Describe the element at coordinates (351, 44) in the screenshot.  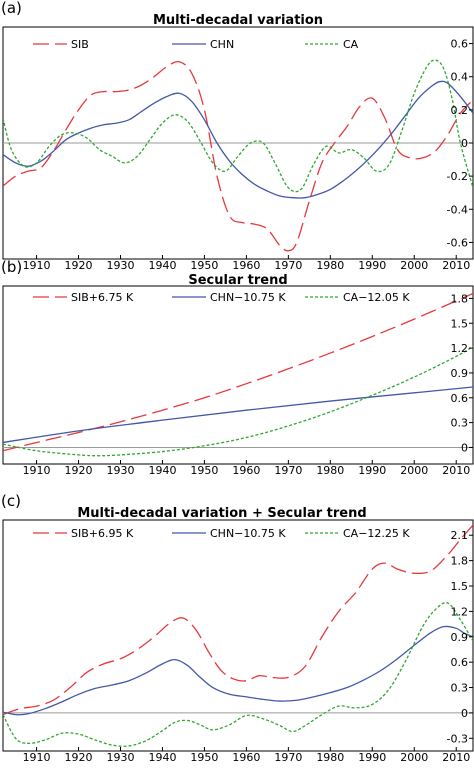
I see `legend-label-3: CA` at that location.